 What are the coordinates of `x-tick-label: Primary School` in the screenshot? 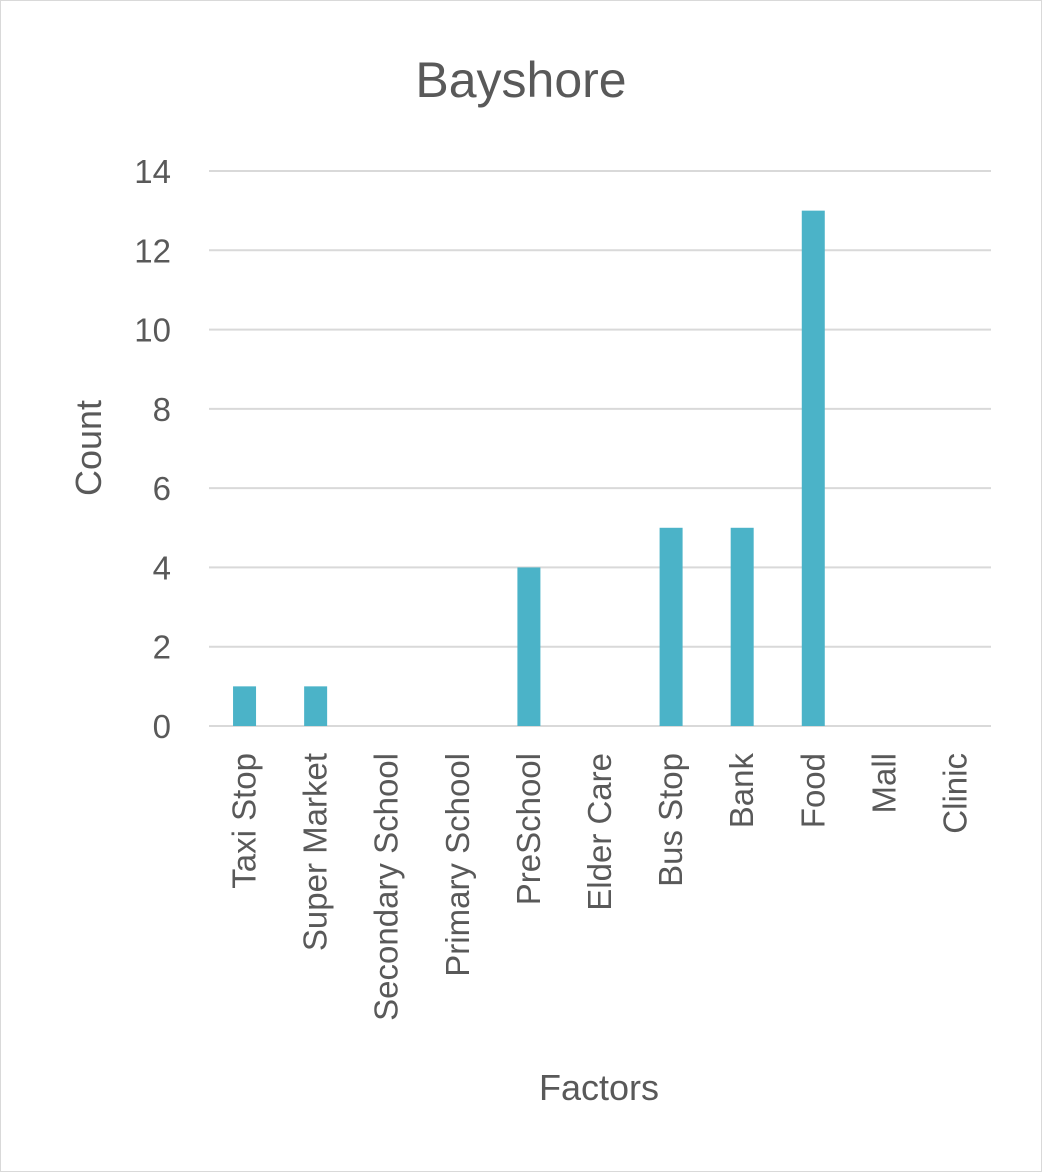 It's located at (457, 865).